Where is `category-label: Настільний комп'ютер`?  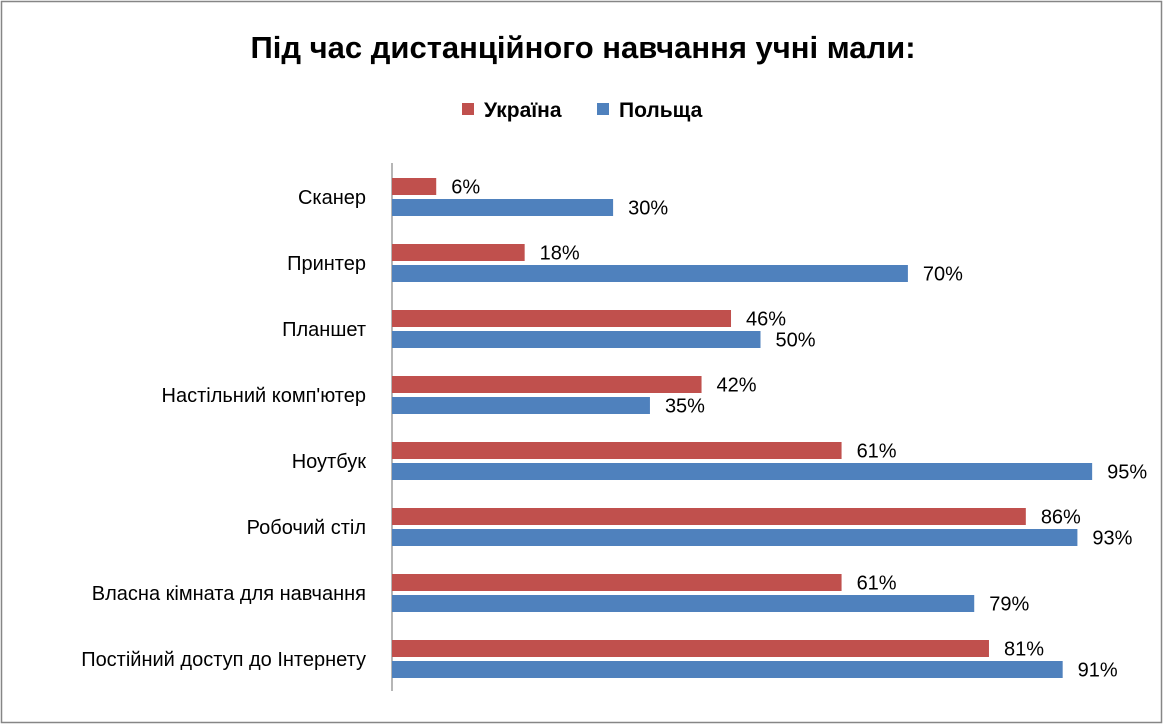
category-label: Настільний комп'ютер is located at coordinates (264, 396).